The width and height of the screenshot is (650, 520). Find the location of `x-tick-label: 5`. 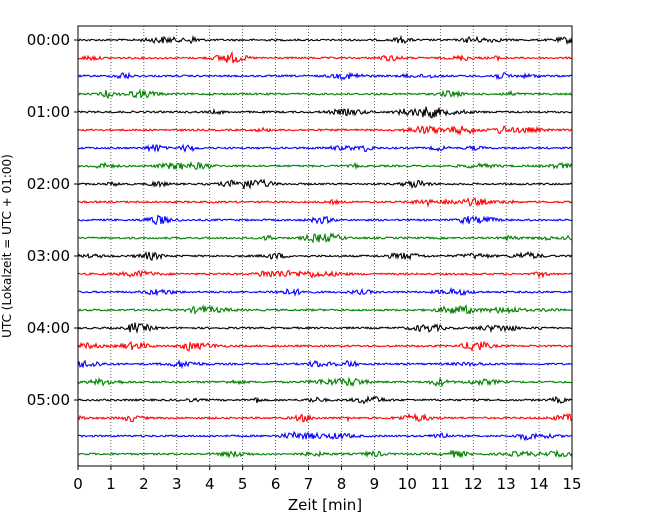

x-tick-label: 5 is located at coordinates (243, 484).